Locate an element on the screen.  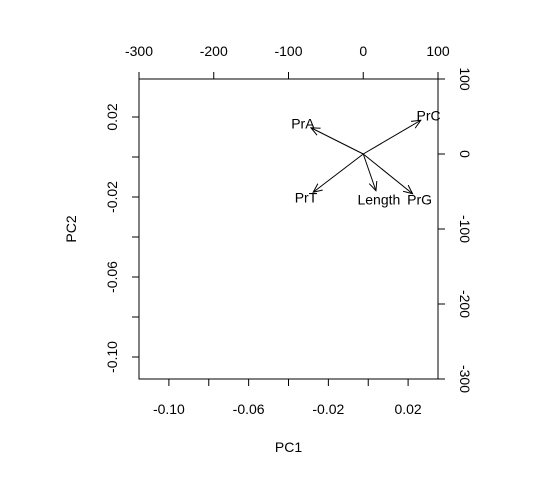
loading-arrow-prg is located at coordinates (387, 173).